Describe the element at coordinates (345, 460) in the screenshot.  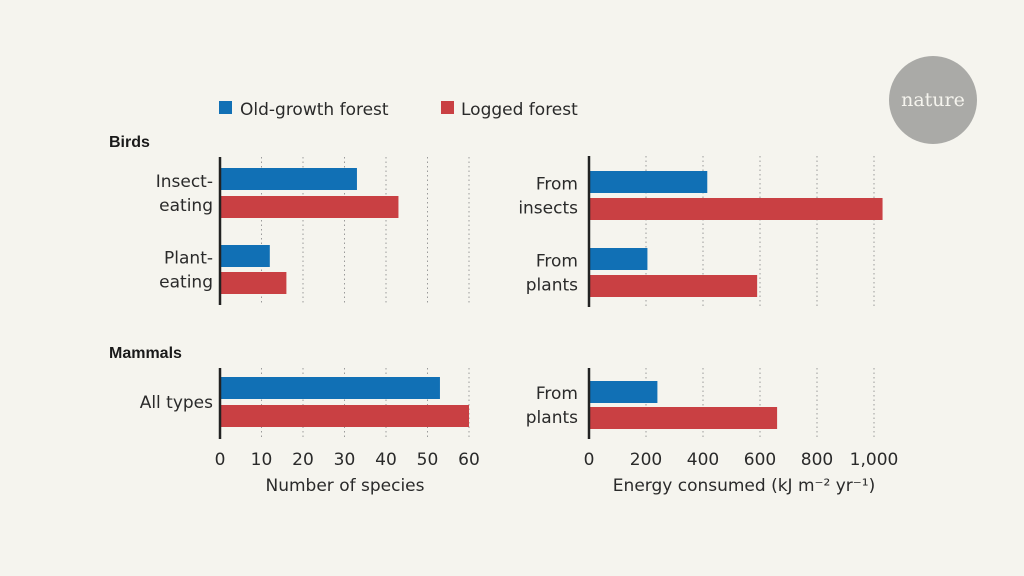
I see `tick-label: 30` at that location.